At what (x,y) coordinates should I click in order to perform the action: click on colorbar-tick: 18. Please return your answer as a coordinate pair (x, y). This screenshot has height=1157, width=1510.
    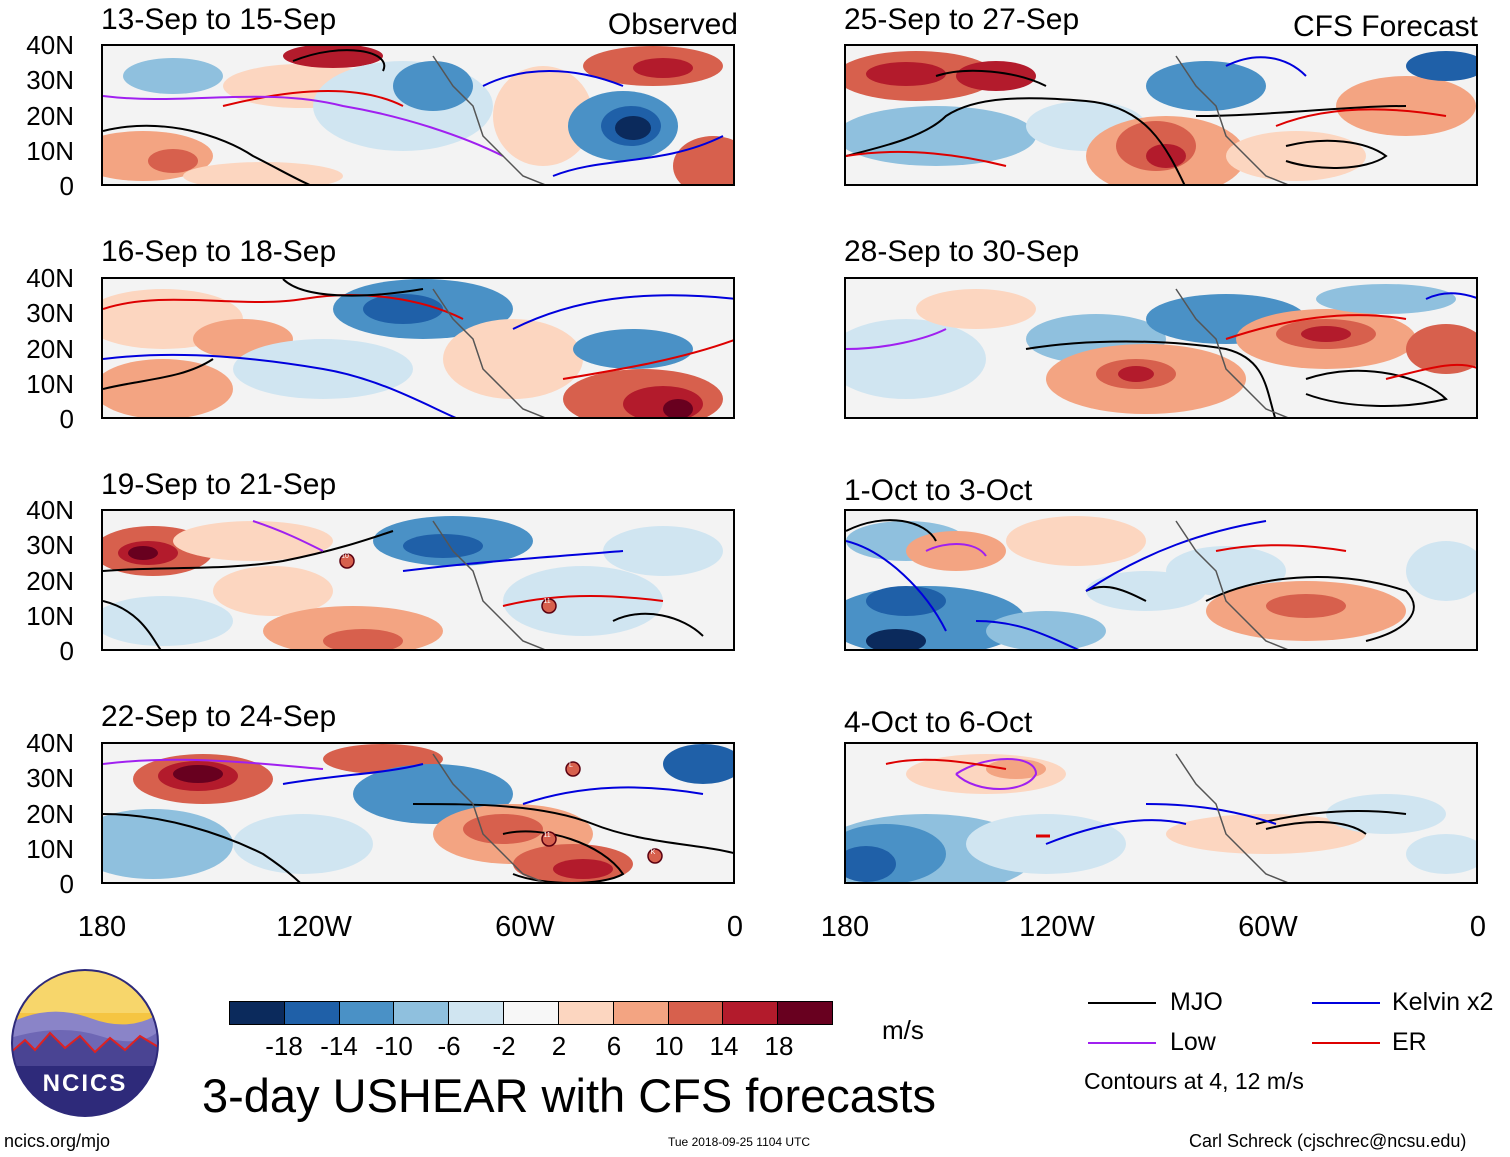
    Looking at the image, I should click on (779, 1046).